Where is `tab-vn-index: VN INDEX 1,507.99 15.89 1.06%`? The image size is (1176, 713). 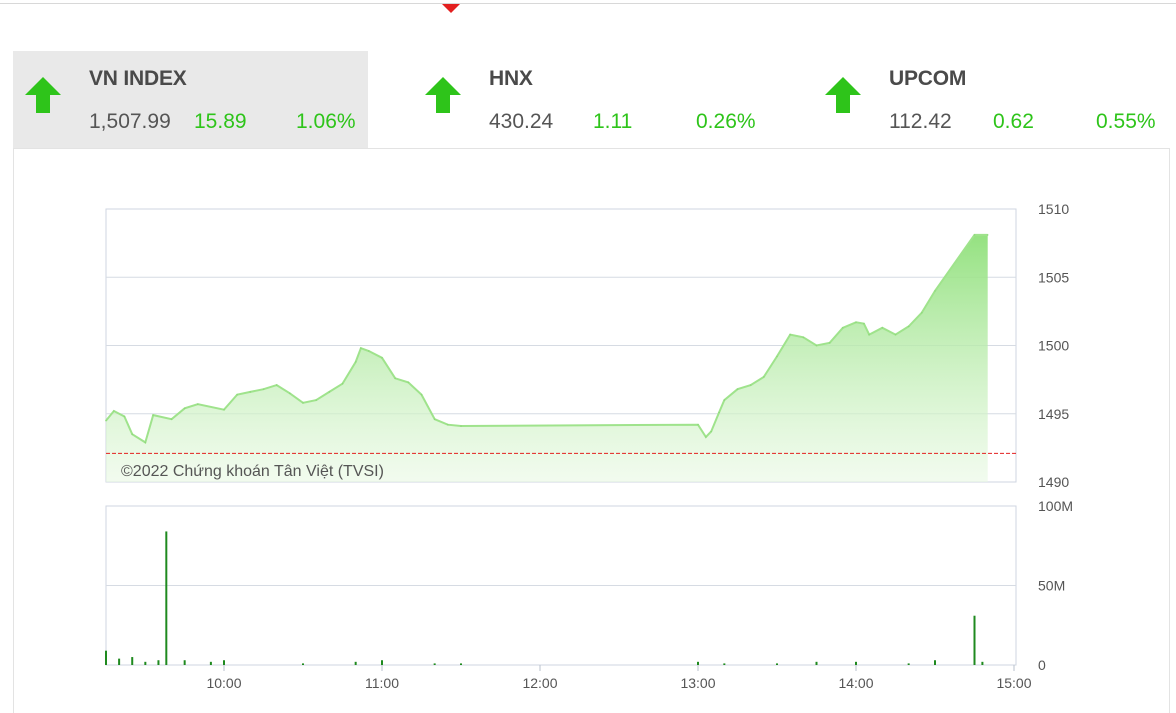 tab-vn-index: VN INDEX 1,507.99 15.89 1.06% is located at coordinates (190, 99).